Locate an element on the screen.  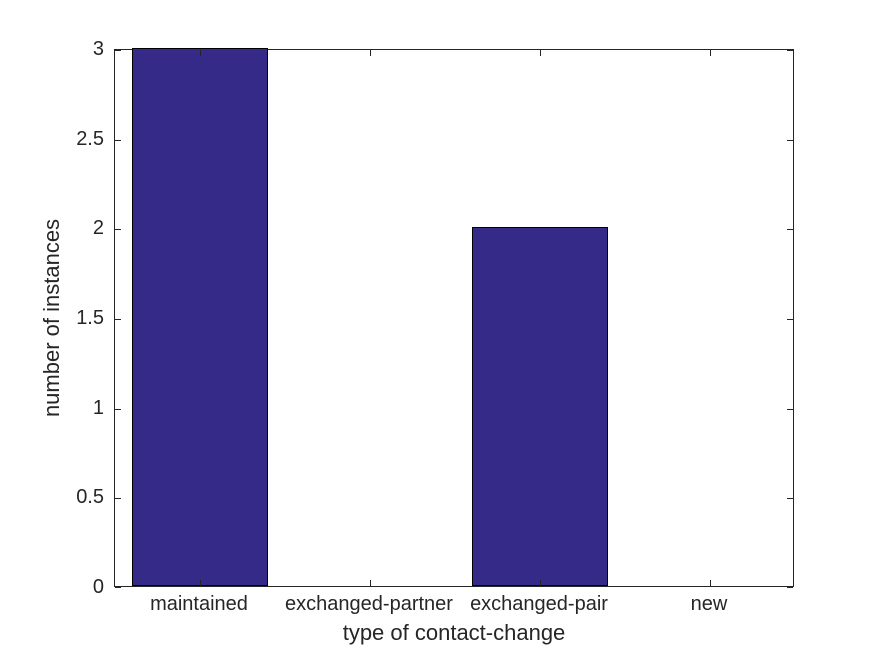
y-tick-label: 0.5 is located at coordinates (90, 497).